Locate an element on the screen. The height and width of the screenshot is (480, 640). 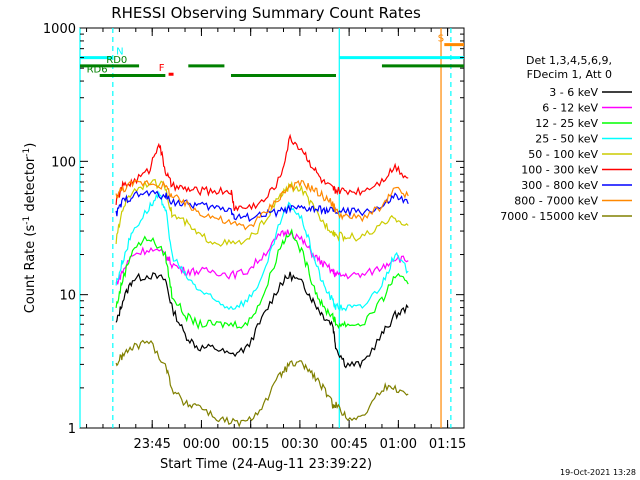
y-axis-label: Count Rate (s-1 detector-1) is located at coordinates (30, 228).